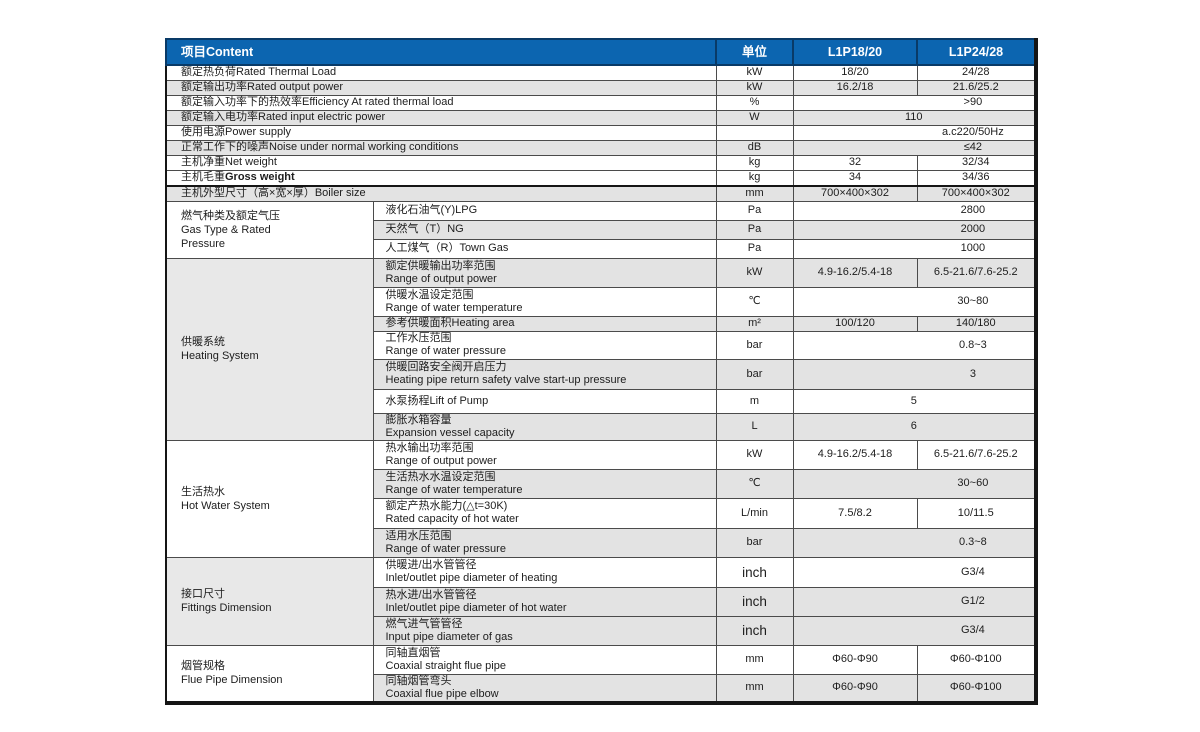 This screenshot has height=732, width=1200. Describe the element at coordinates (754, 52) in the screenshot. I see `header-unit: 单位` at that location.